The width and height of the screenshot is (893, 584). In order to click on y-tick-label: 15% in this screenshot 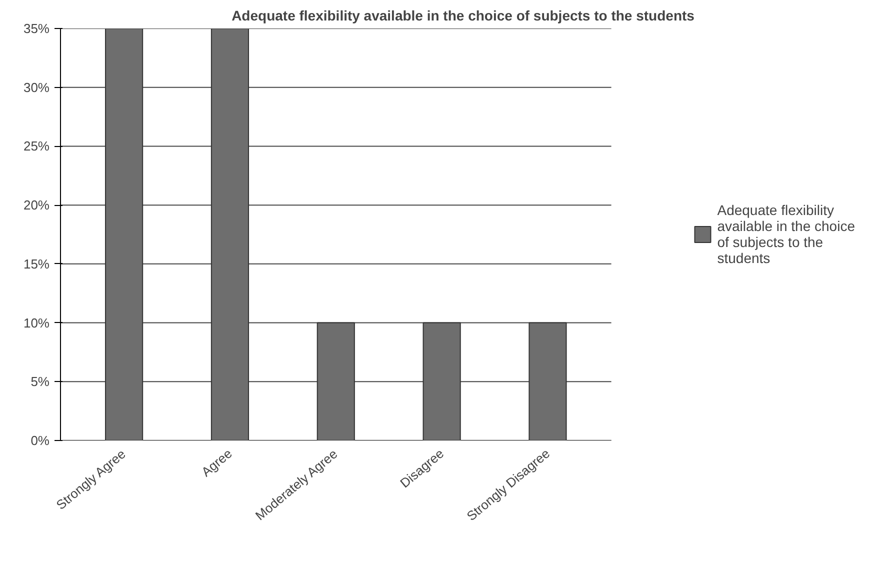, I will do `click(36, 264)`.